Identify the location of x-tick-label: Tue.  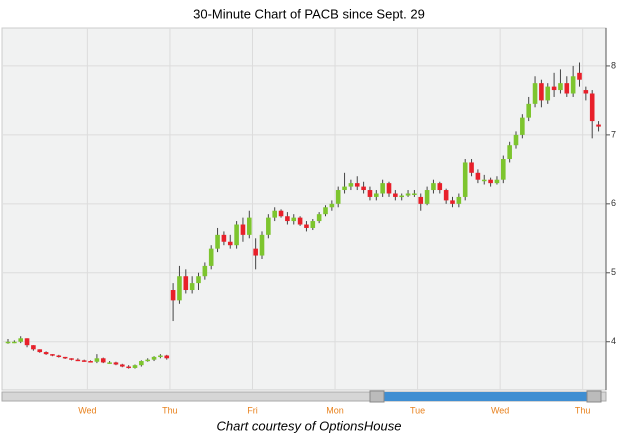
(417, 410).